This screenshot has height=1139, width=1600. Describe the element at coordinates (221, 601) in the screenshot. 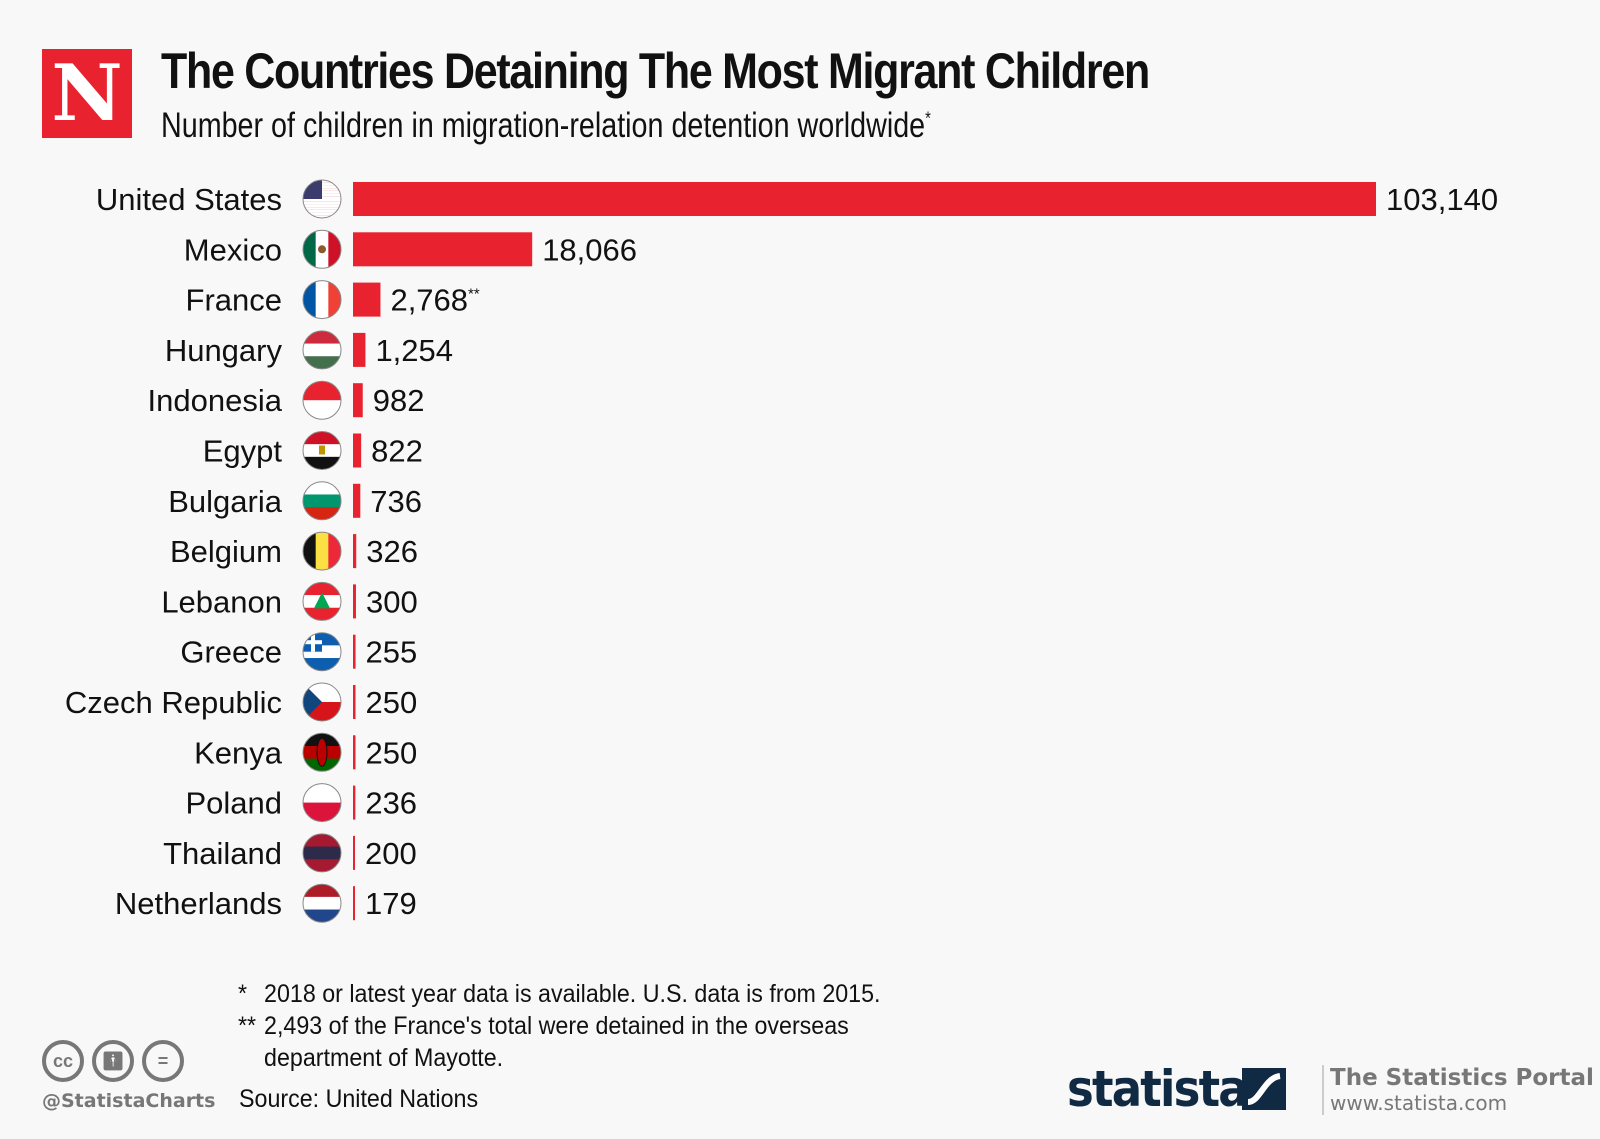

I see `category-label: Lebanon` at that location.